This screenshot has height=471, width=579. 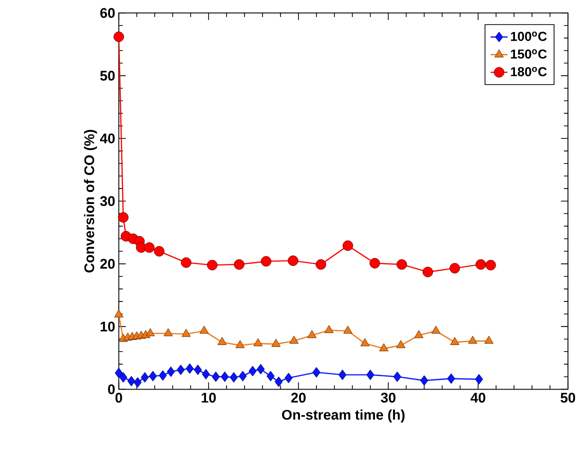 What do you see at coordinates (528, 71) in the screenshot?
I see `legend-label: 180$^{o}$C` at bounding box center [528, 71].